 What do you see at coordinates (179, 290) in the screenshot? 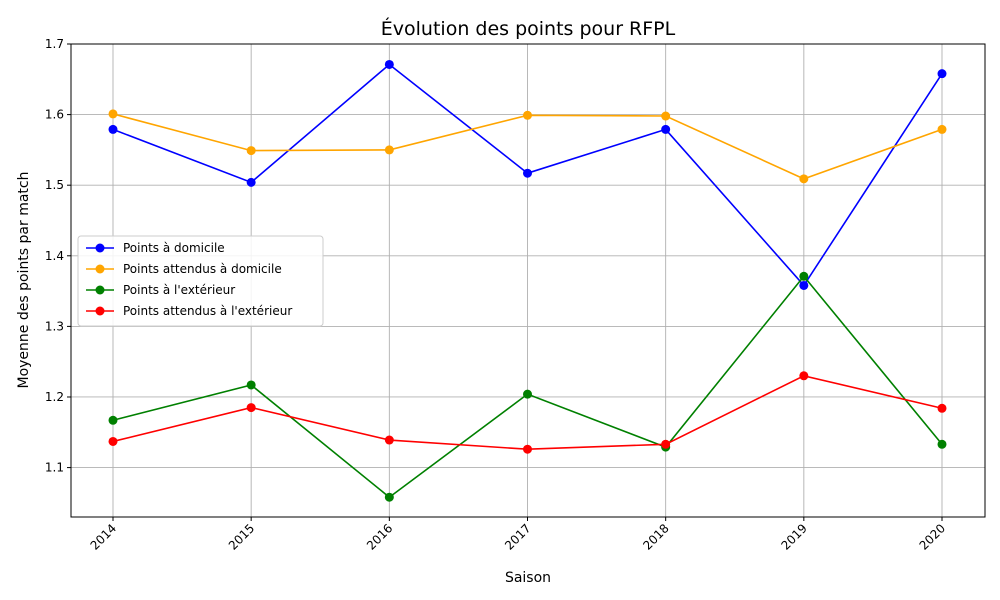
I see `legend-label: Points à l'extérieur` at bounding box center [179, 290].